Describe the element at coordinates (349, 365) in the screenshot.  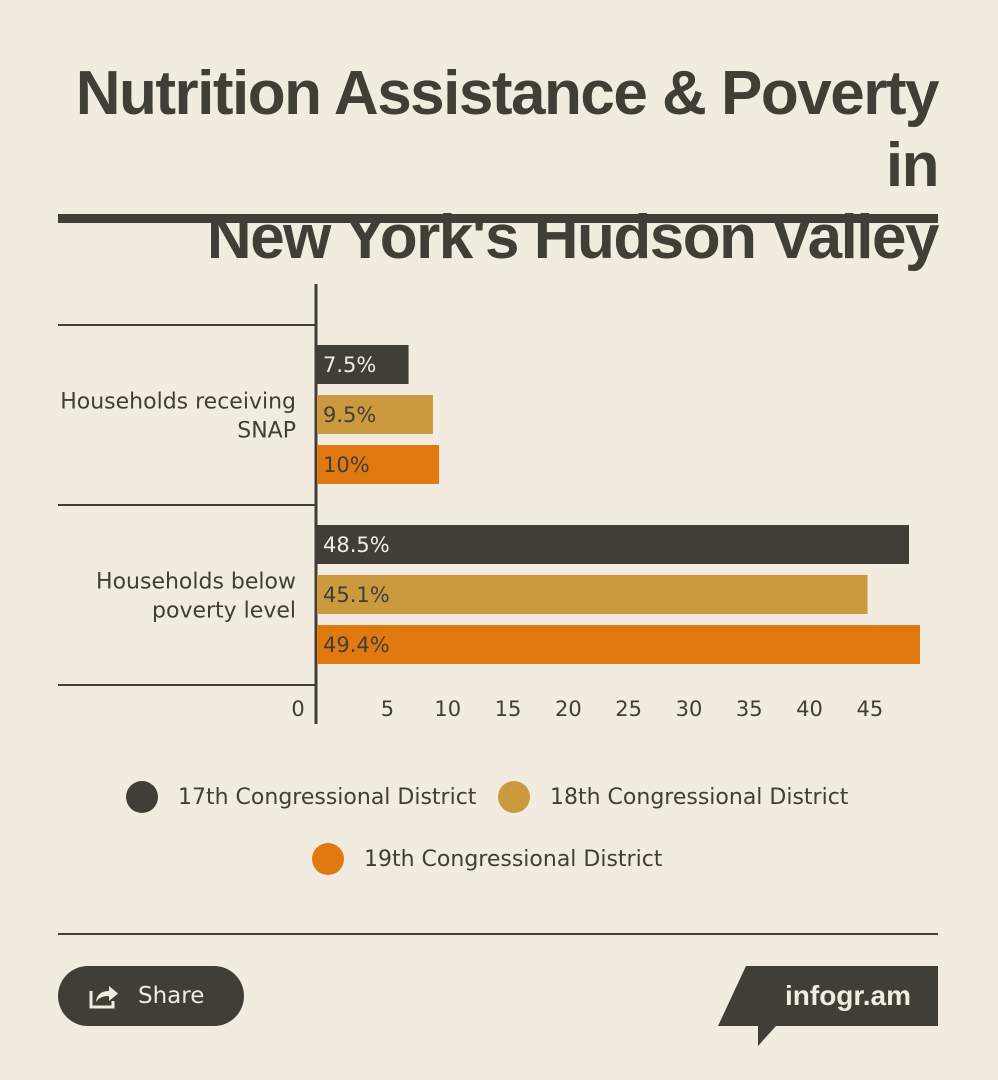
I see `data-label-s0-c0: 7.5%` at that location.